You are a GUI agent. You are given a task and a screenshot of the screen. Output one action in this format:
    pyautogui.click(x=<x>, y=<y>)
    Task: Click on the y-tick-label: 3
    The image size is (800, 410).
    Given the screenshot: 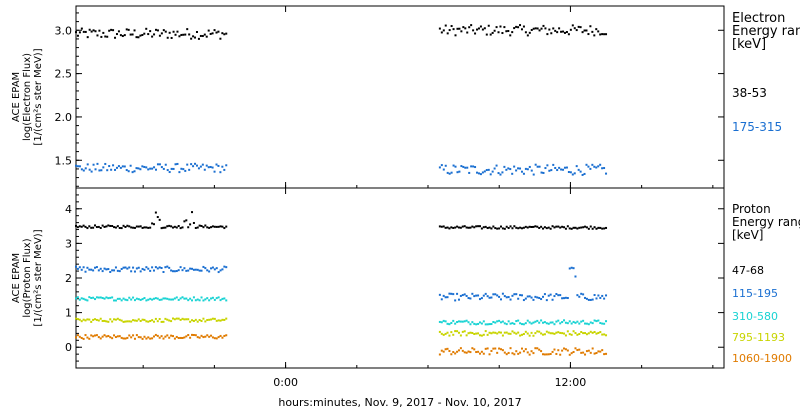 What is the action you would take?
    pyautogui.click(x=68, y=243)
    